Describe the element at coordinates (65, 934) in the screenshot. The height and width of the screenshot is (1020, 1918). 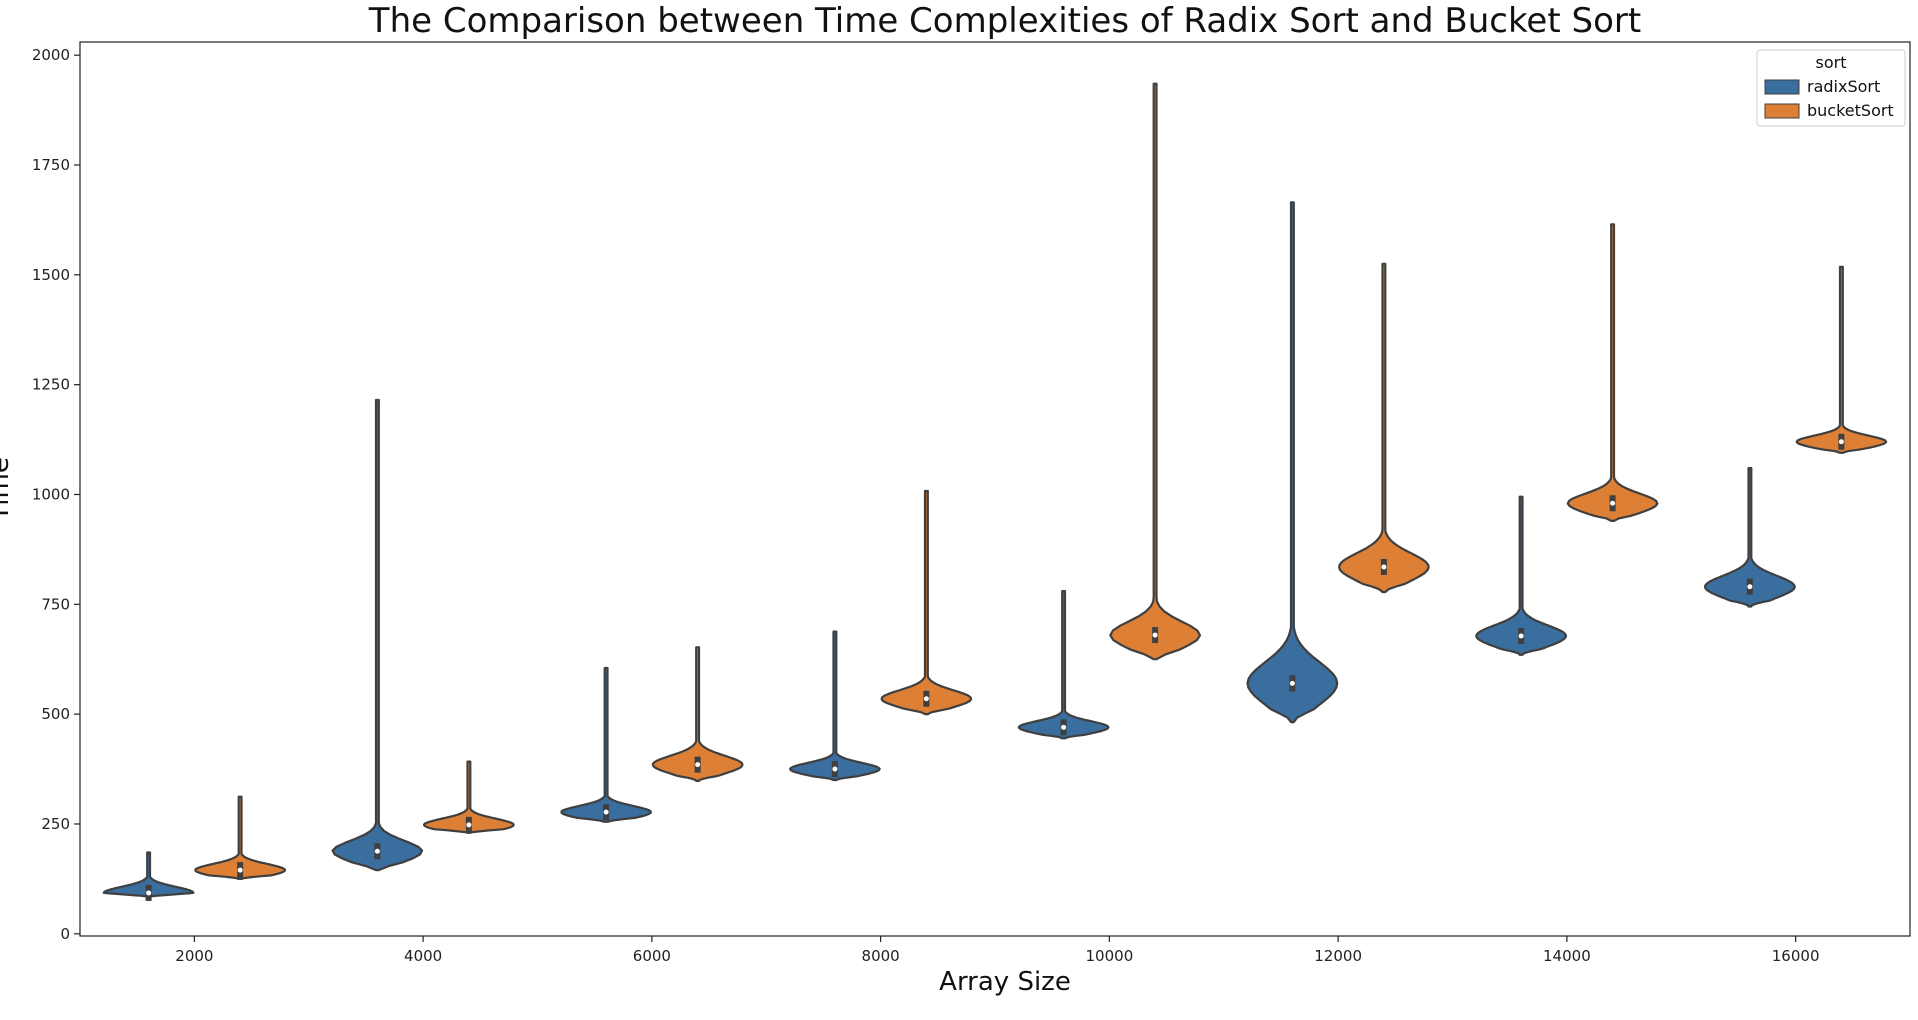
I see `y-tick-label: 0` at that location.